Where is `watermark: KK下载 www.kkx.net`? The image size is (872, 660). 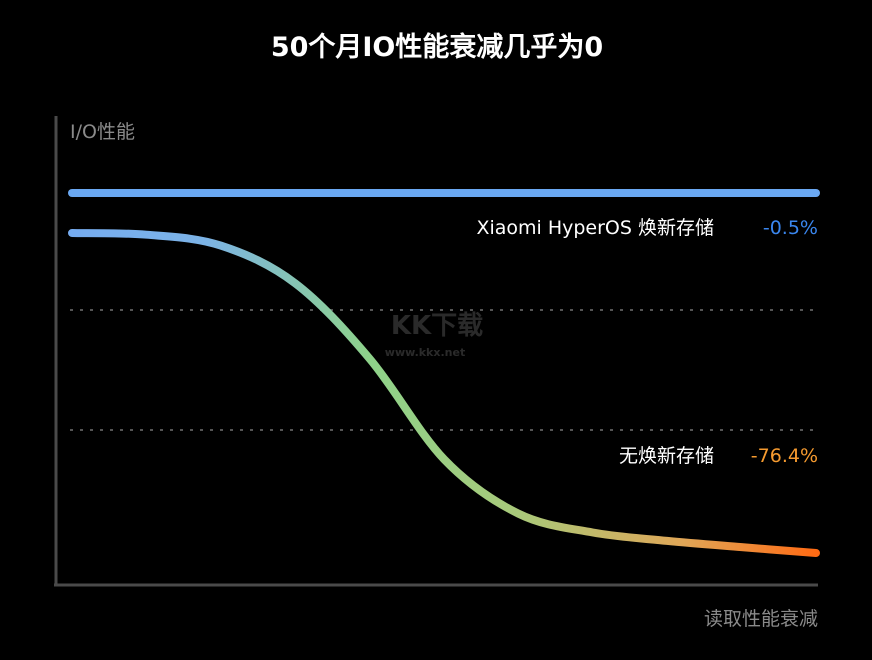 watermark: KK下载 www.kkx.net is located at coordinates (434, 335).